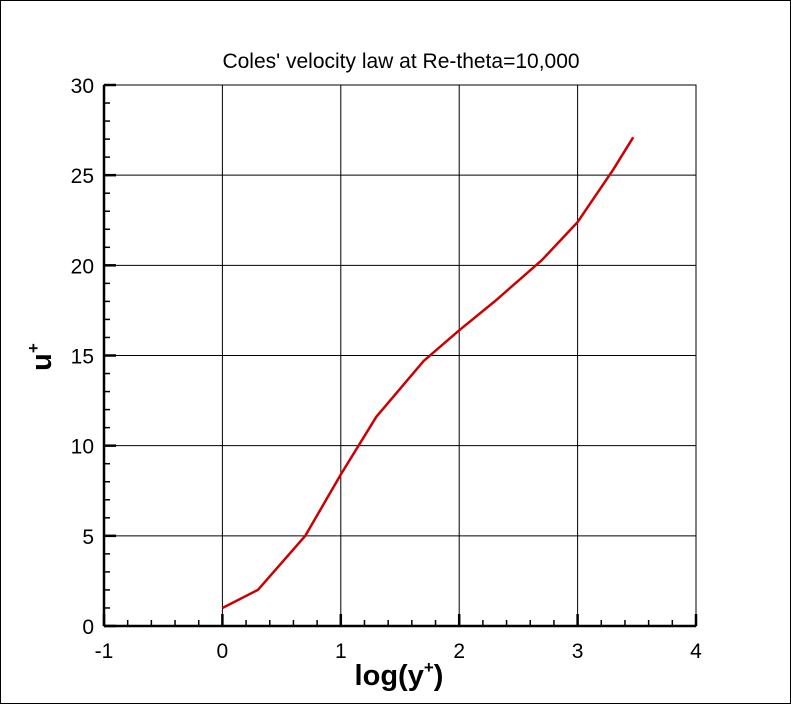 Image resolution: width=791 pixels, height=704 pixels. I want to click on x-tick-label: 2, so click(459, 651).